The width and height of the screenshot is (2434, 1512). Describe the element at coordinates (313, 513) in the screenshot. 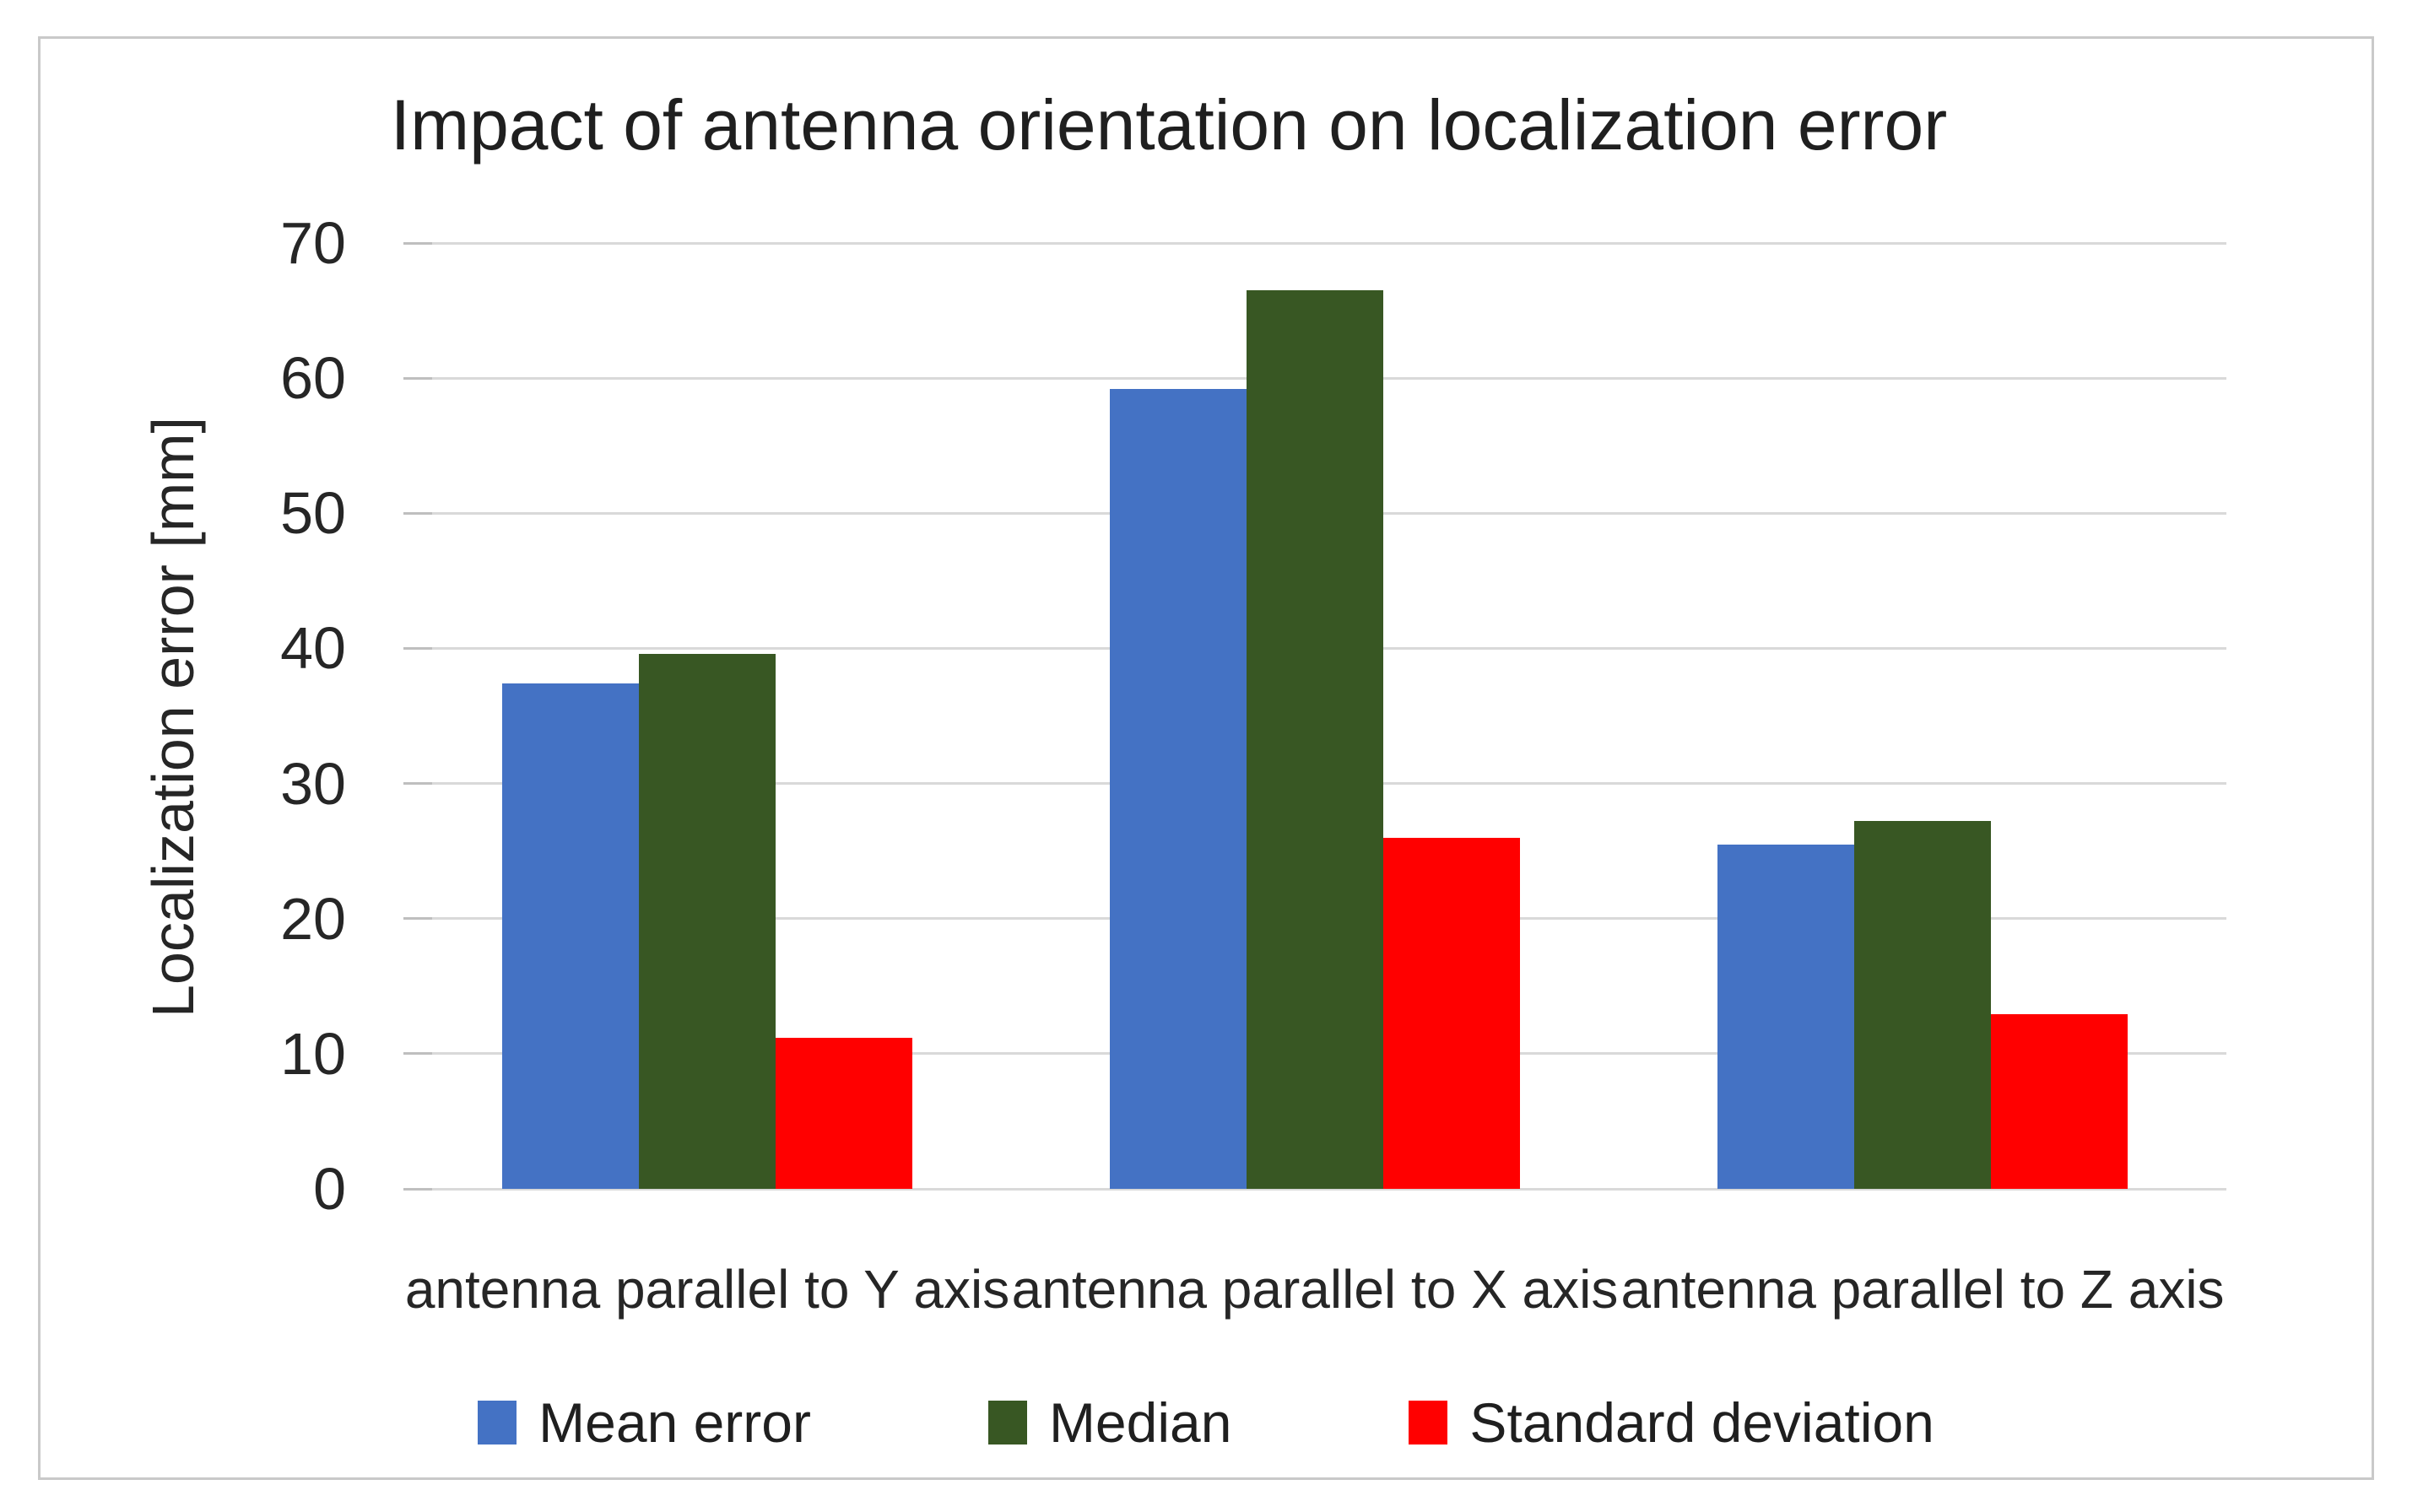

I see `y-tick-label: 50` at that location.